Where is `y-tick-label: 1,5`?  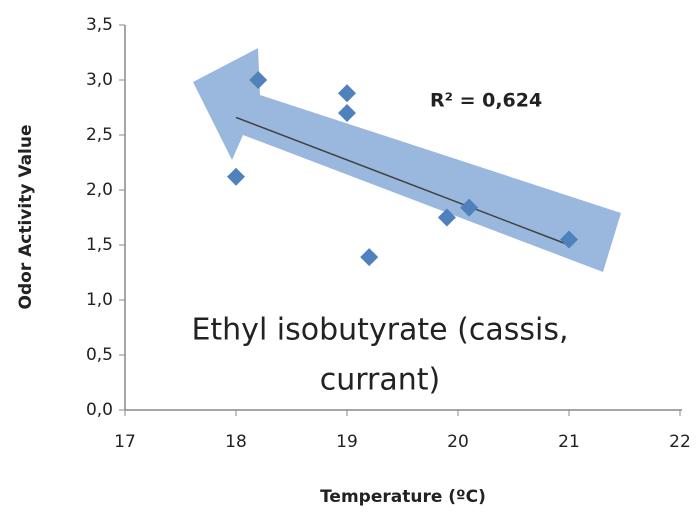 y-tick-label: 1,5 is located at coordinates (99, 245).